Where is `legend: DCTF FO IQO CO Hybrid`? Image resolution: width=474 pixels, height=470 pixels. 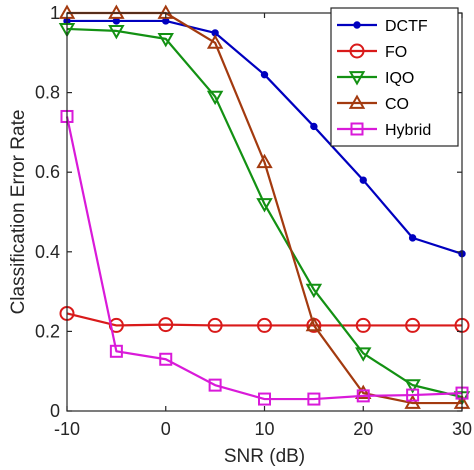 legend: DCTF FO IQO CO Hybrid is located at coordinates (394, 77).